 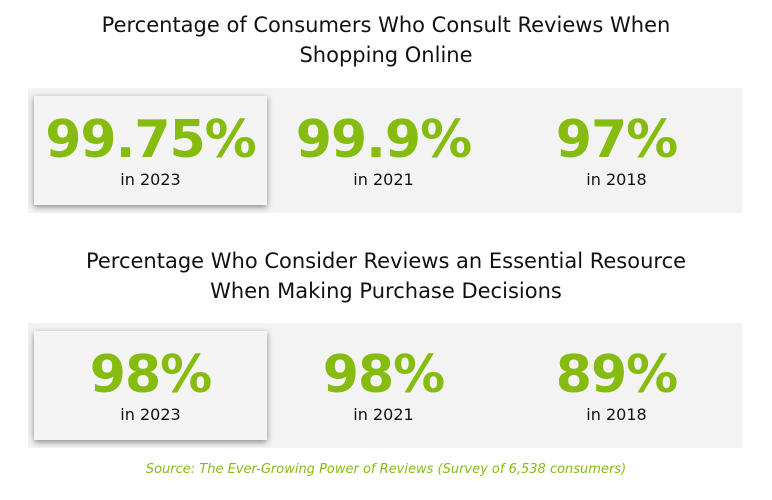 I want to click on title-line: Shopping Online, so click(x=386, y=55).